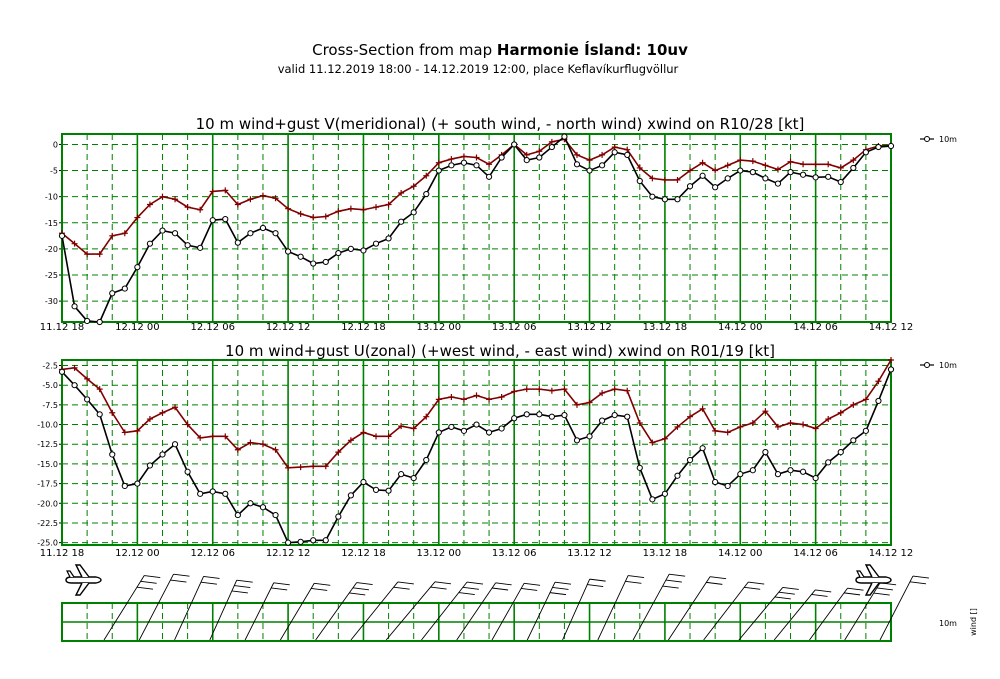 This screenshot has width=1000, height=679. What do you see at coordinates (212, 327) in the screenshot?
I see `x-tick-label: 12.12 06` at bounding box center [212, 327].